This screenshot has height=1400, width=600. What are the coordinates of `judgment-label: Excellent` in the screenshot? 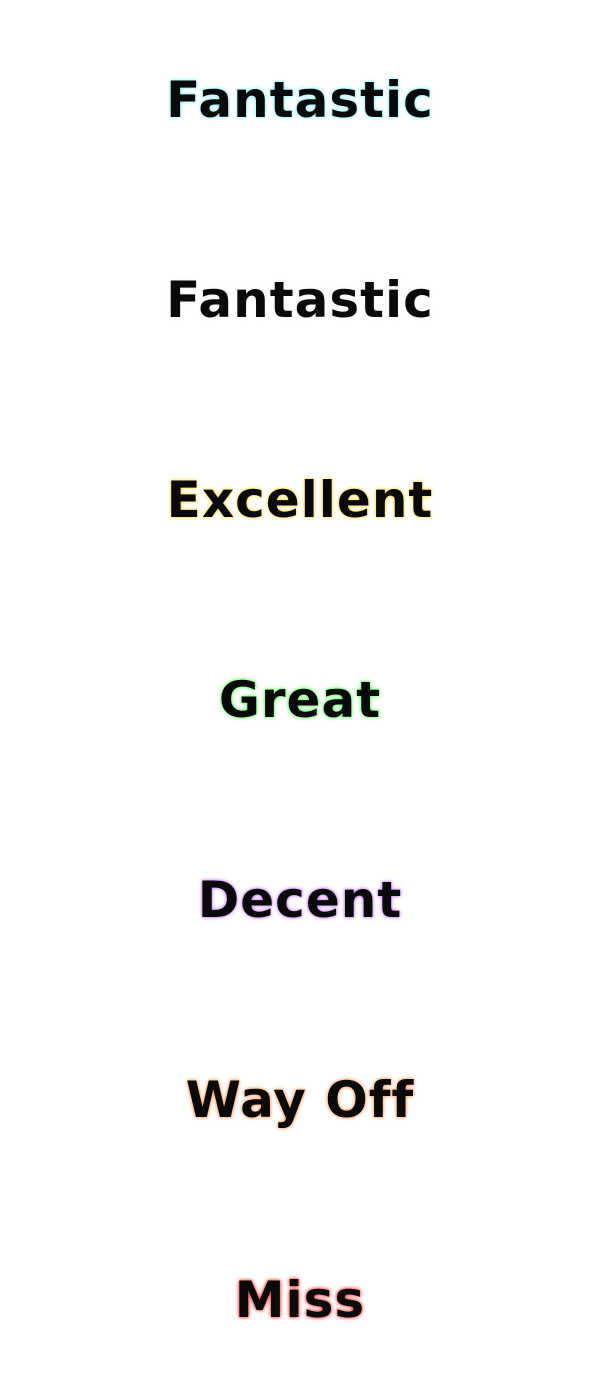 It's located at (300, 500).